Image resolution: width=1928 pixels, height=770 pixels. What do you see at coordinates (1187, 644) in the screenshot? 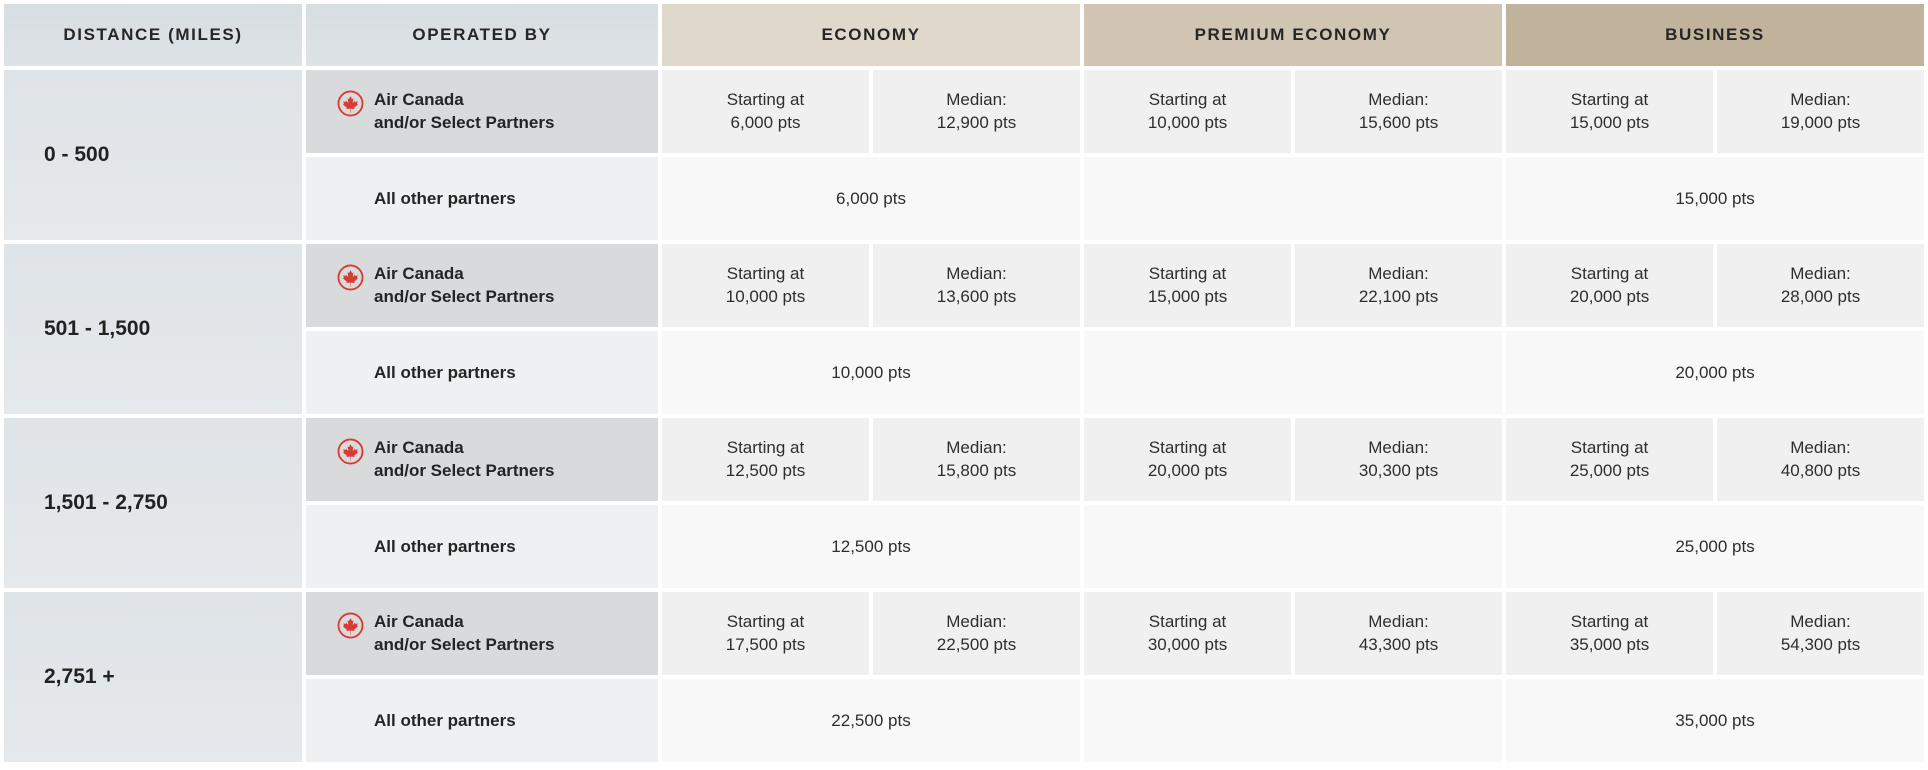
I see `value-points: 30,000 pts` at bounding box center [1187, 644].